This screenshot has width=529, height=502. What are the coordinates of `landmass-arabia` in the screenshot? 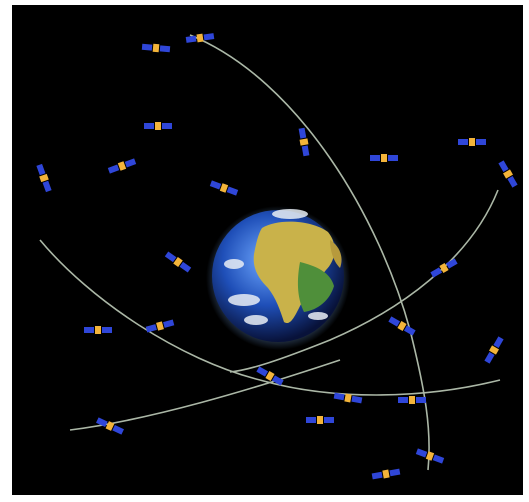 It's located at (336, 254).